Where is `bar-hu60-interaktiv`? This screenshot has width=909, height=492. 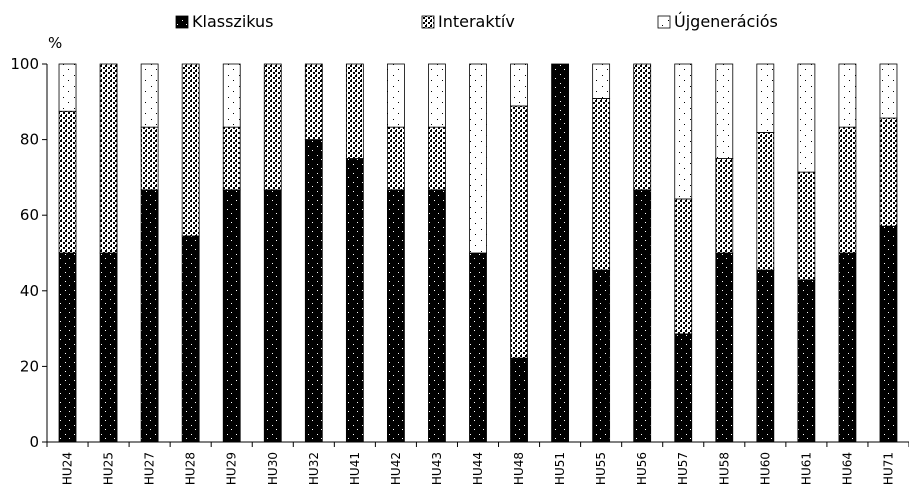 bar-hu60-interaktiv is located at coordinates (765, 201).